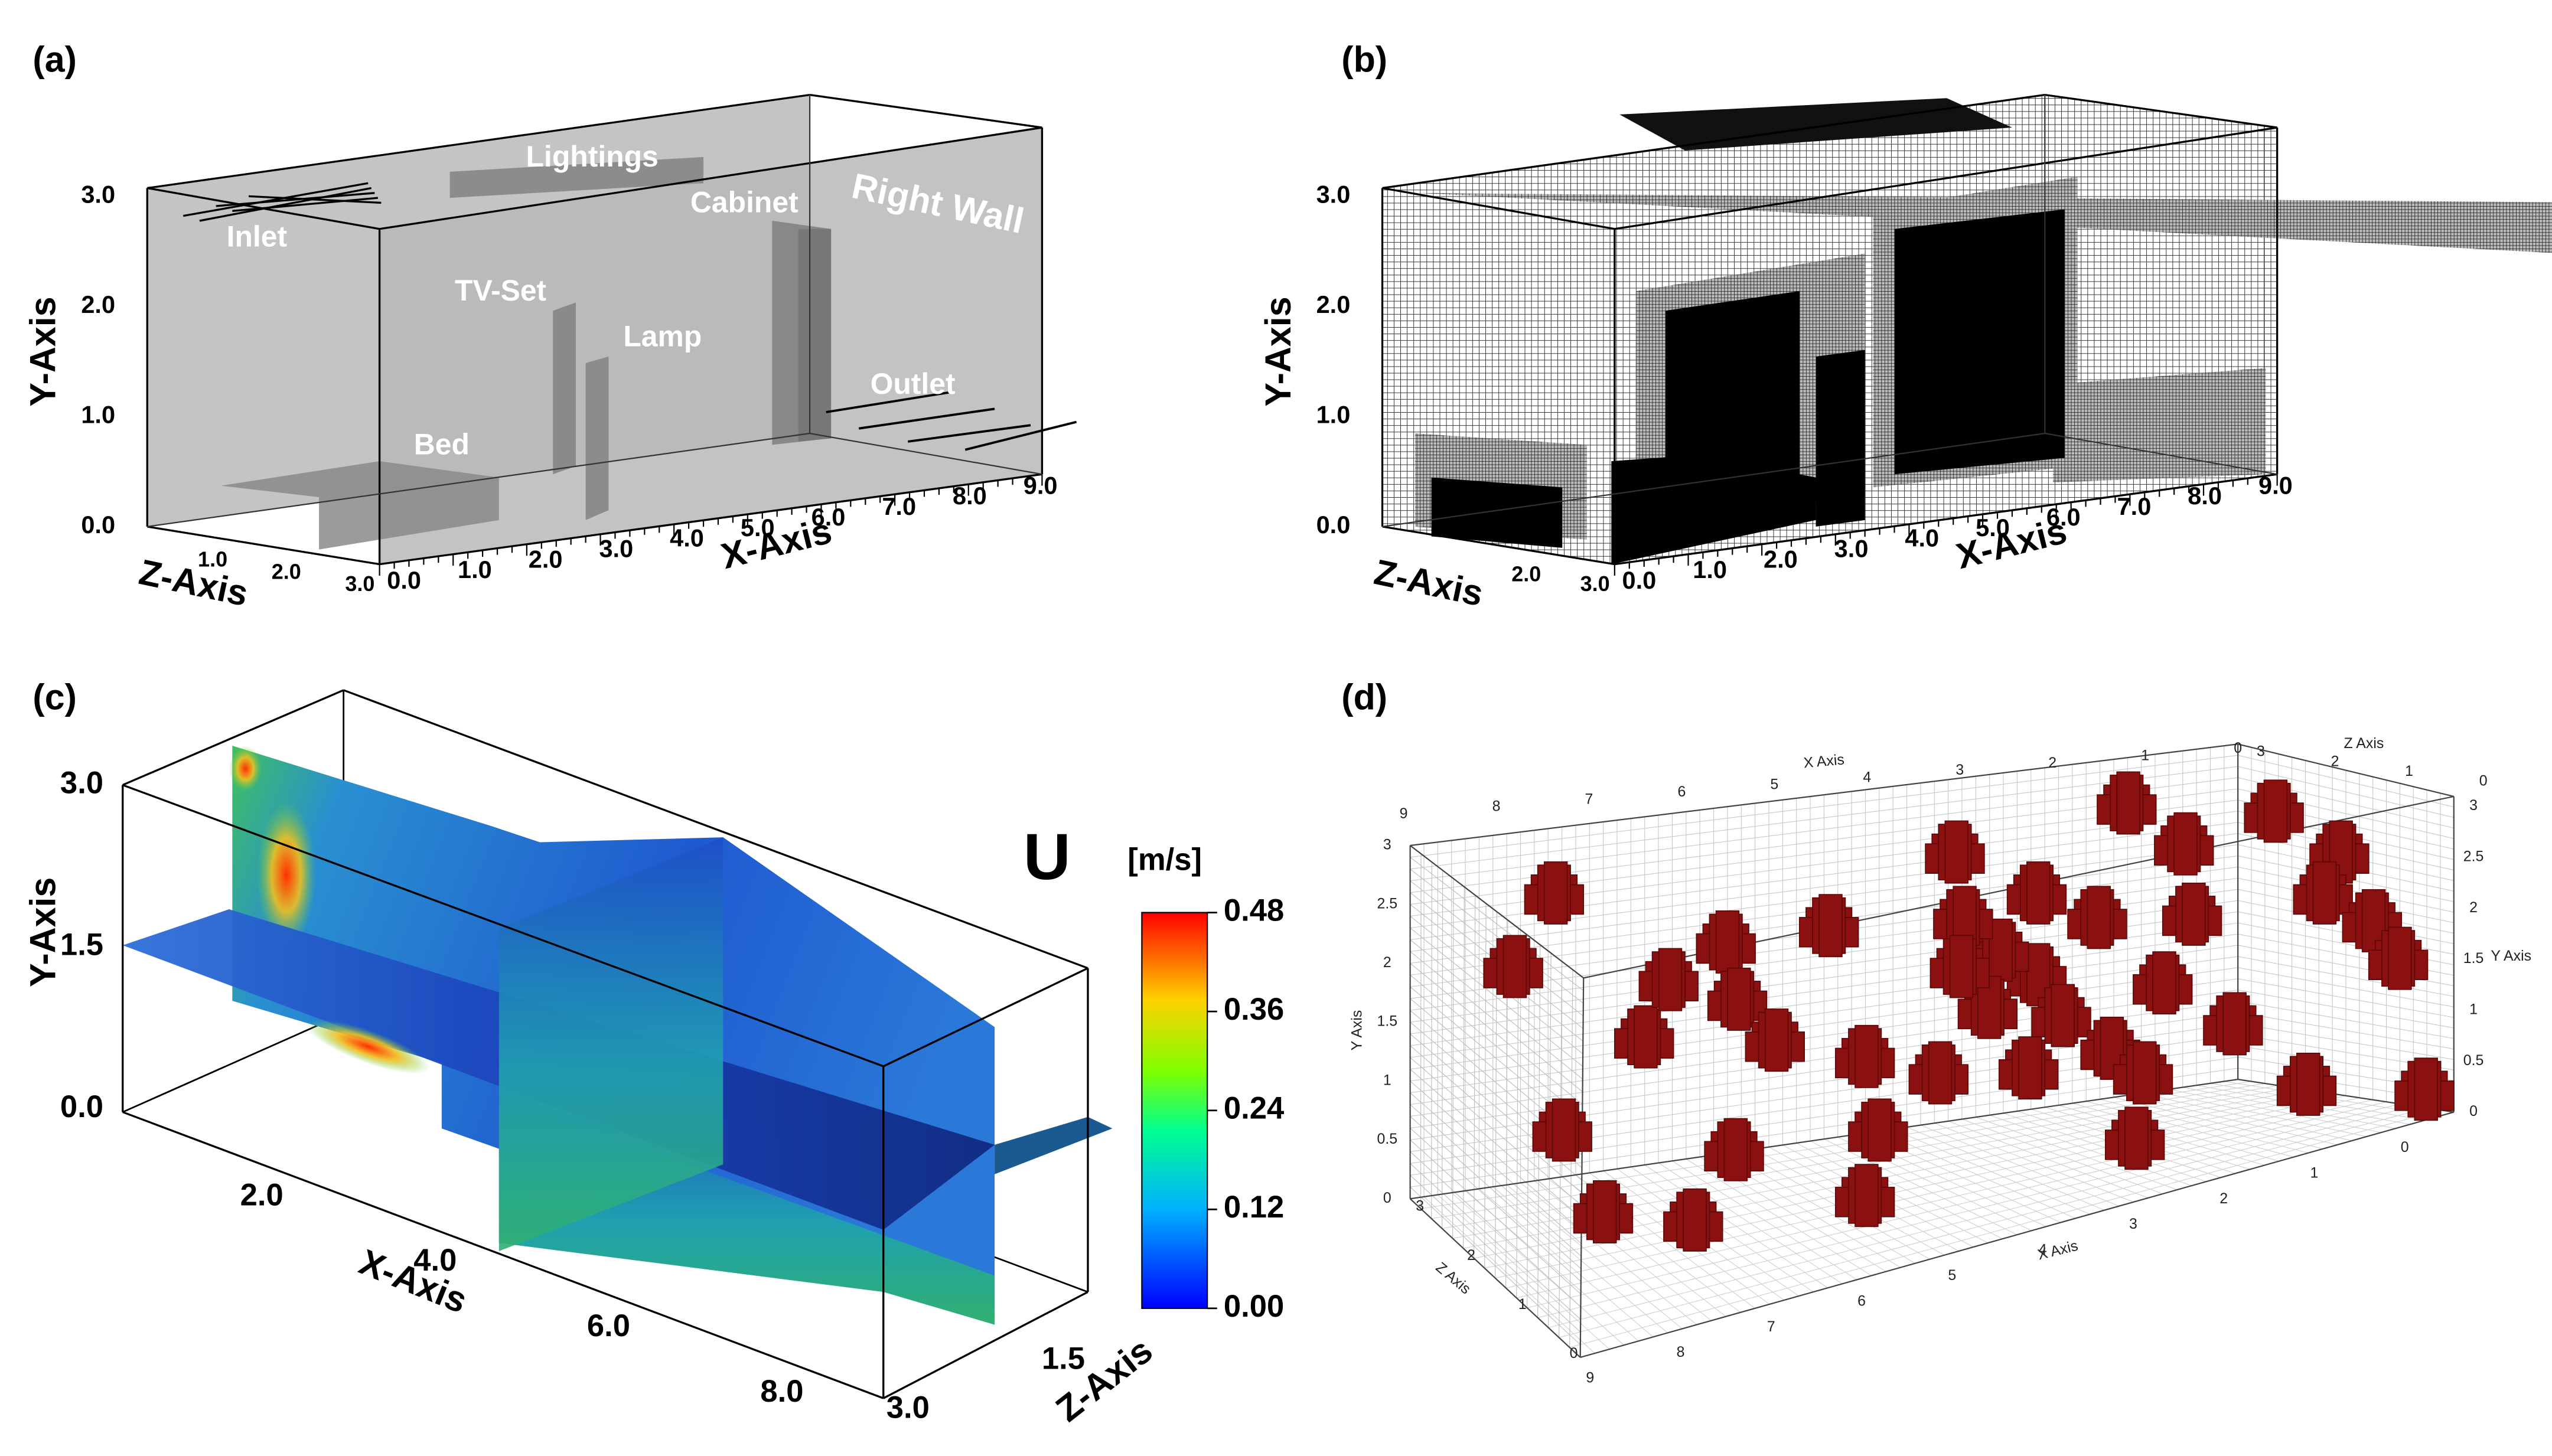 The height and width of the screenshot is (1456, 2552). I want to click on x-tick-label: 4, so click(2043, 1250).